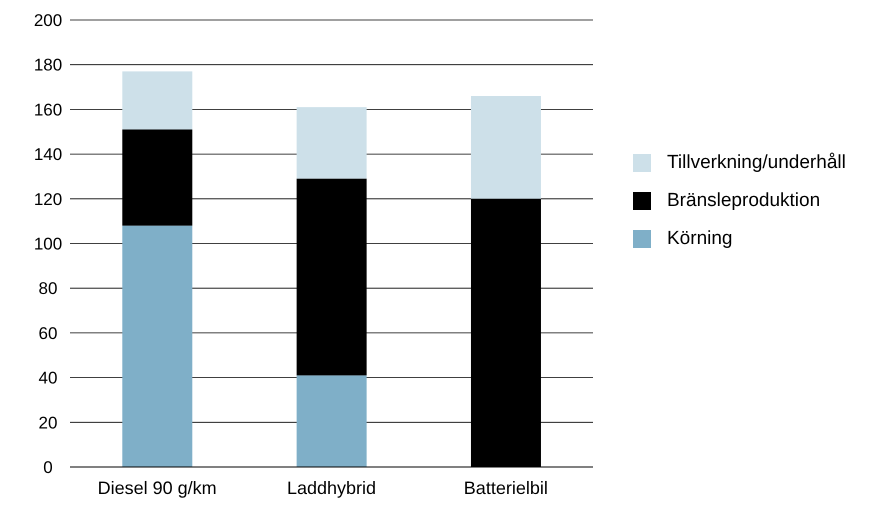  I want to click on y-tick-label: 40, so click(48, 378).